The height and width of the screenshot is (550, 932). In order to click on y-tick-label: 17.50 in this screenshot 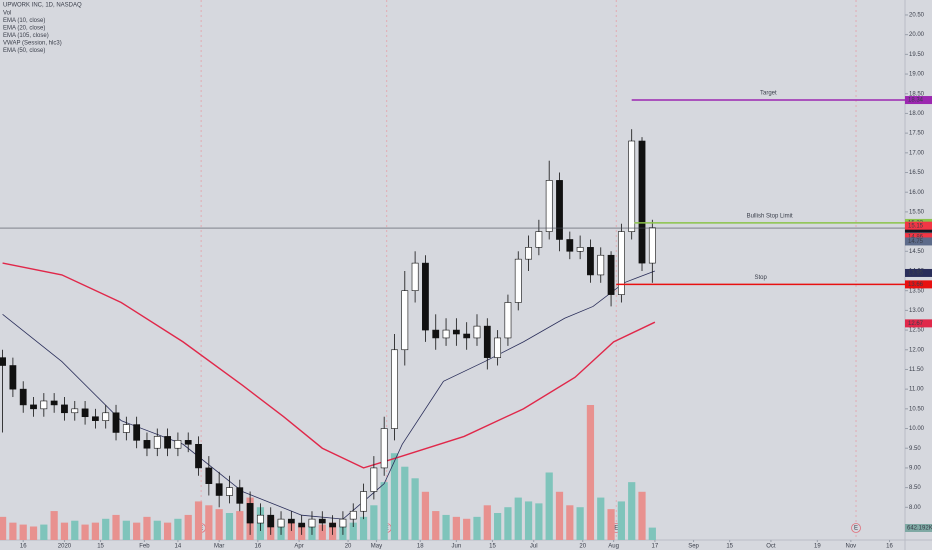, I will do `click(917, 134)`.